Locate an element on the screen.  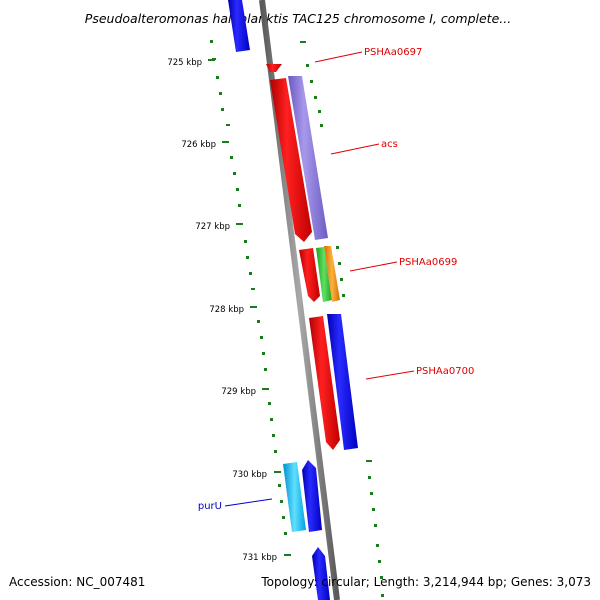
leader-acs is located at coordinates (355, 149).